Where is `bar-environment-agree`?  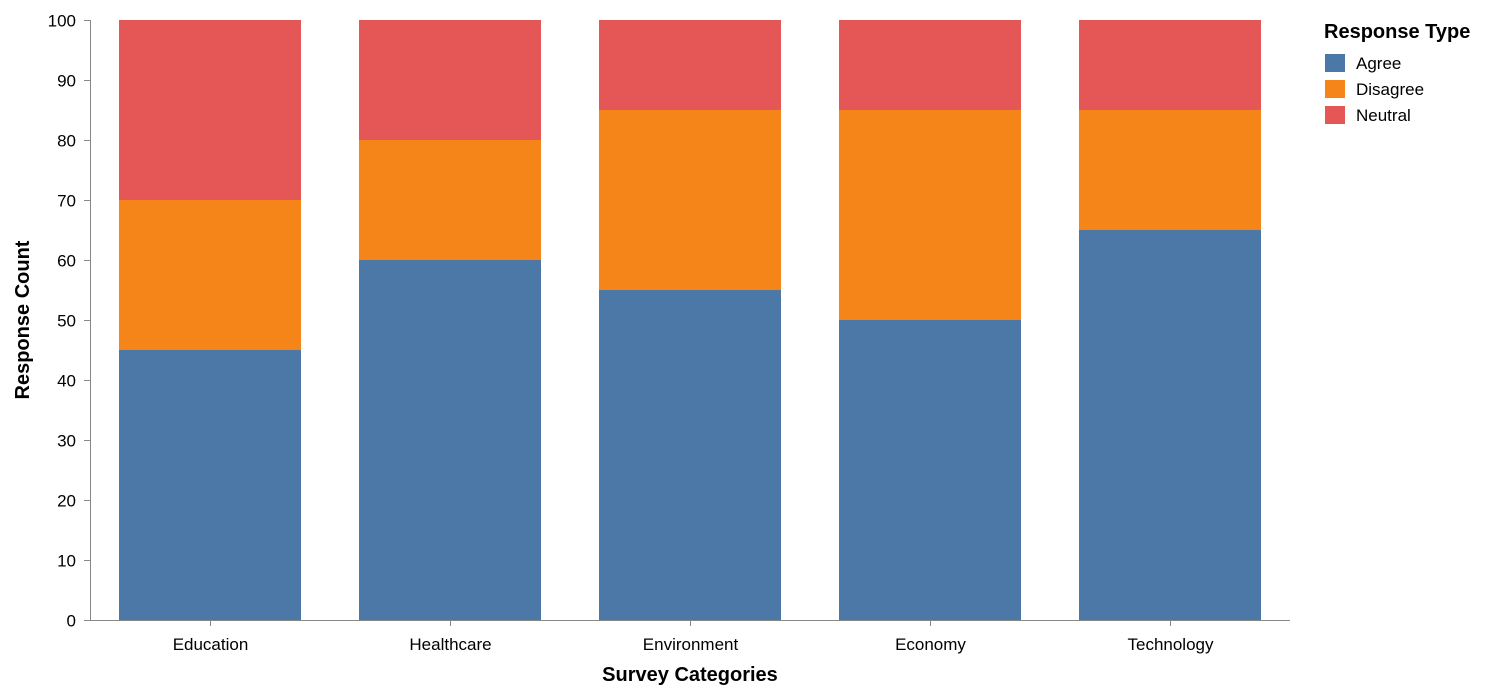
bar-environment-agree is located at coordinates (690, 455).